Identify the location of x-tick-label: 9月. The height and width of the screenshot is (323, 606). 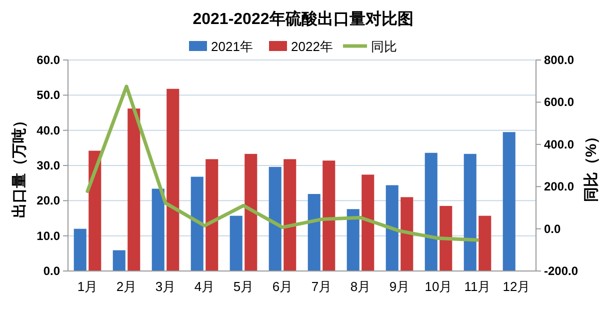
(399, 286).